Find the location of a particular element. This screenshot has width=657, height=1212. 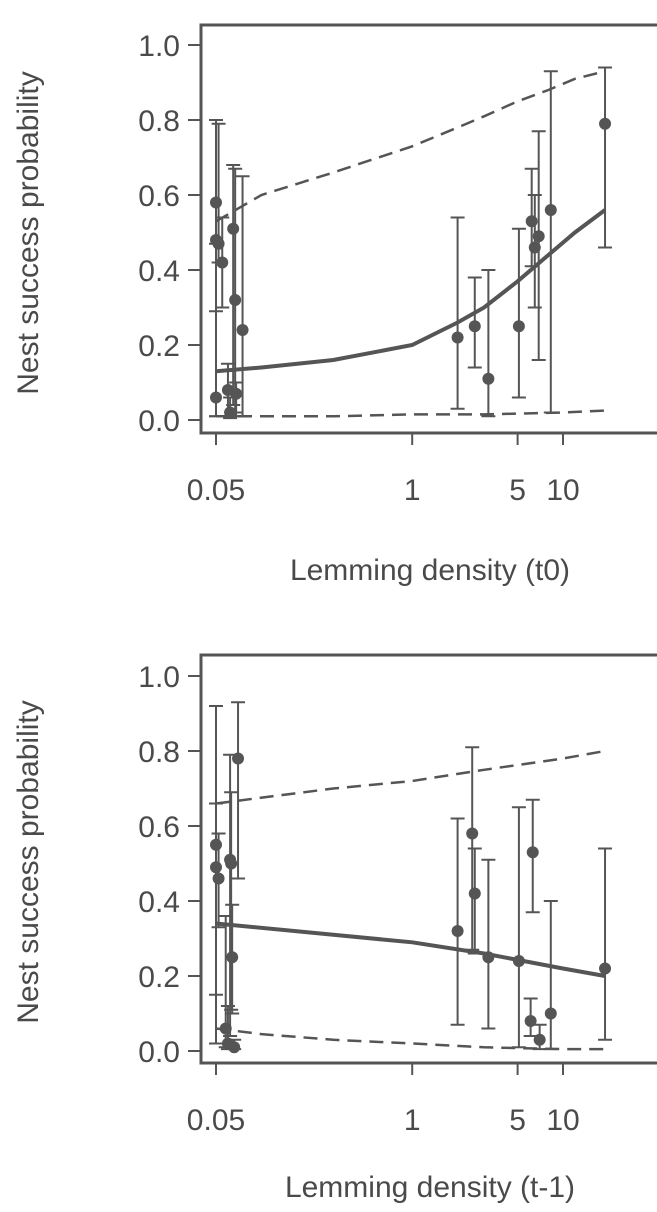

x-axis-label: Lemming density (t0) is located at coordinates (430, 570).